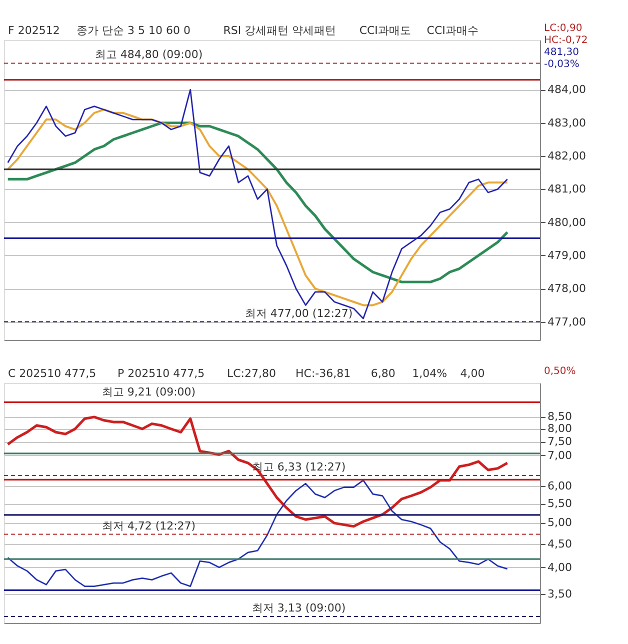 Image resolution: width=628 pixels, height=644 pixels. I want to click on y-tick-label: 477,00, so click(567, 321).